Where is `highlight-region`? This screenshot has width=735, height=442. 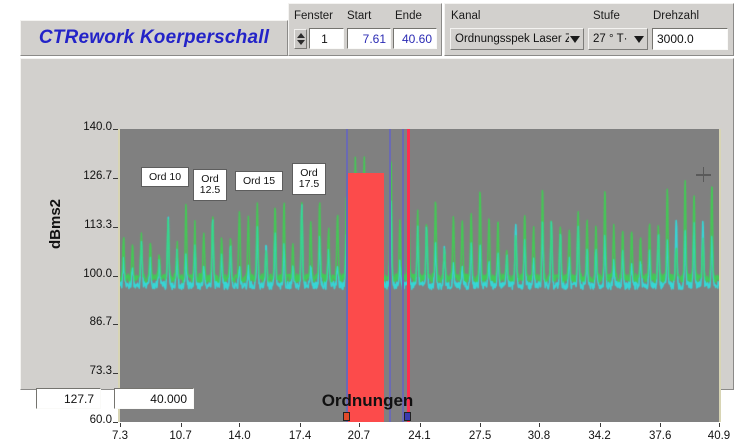
highlight-region is located at coordinates (365, 297).